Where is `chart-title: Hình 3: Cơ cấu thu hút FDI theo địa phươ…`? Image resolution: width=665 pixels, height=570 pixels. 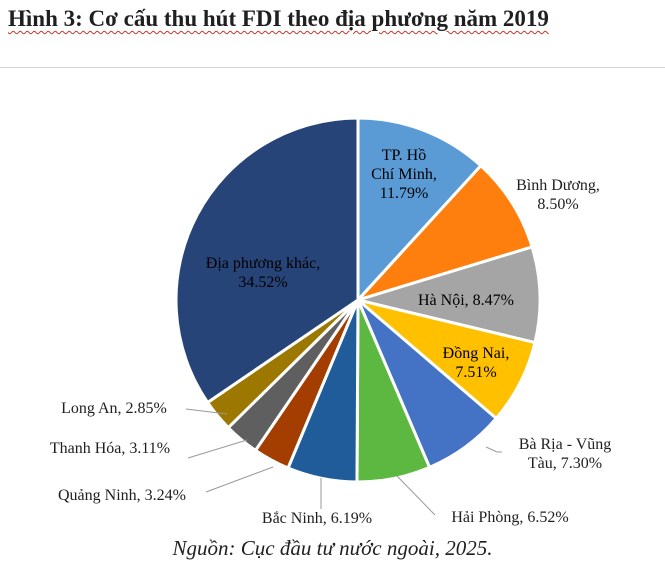 chart-title: Hình 3: Cơ cấu thu hút FDI theo địa phươ… is located at coordinates (278, 18).